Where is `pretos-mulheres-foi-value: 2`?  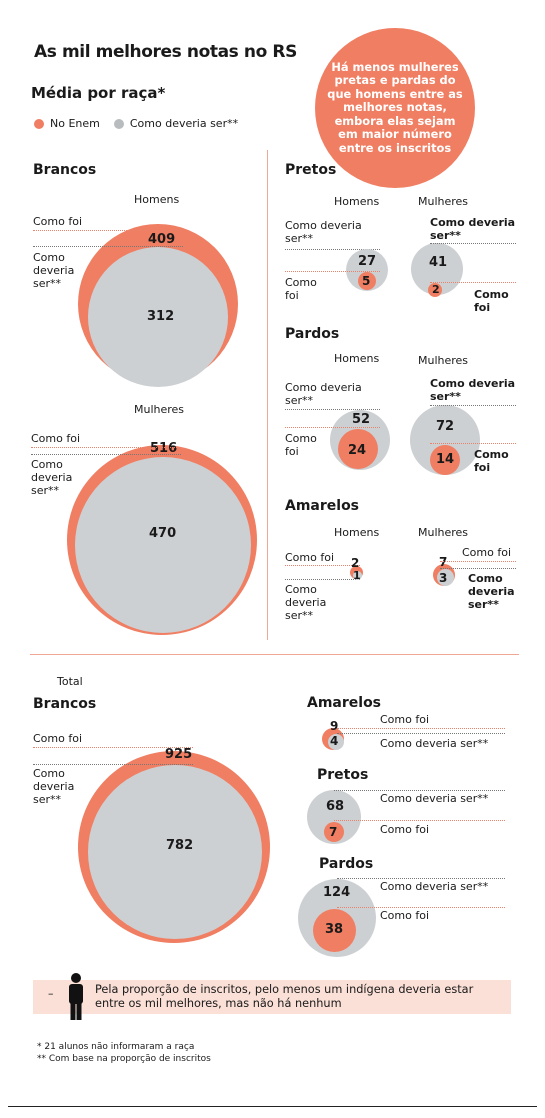 pretos-mulheres-foi-value: 2 is located at coordinates (436, 289).